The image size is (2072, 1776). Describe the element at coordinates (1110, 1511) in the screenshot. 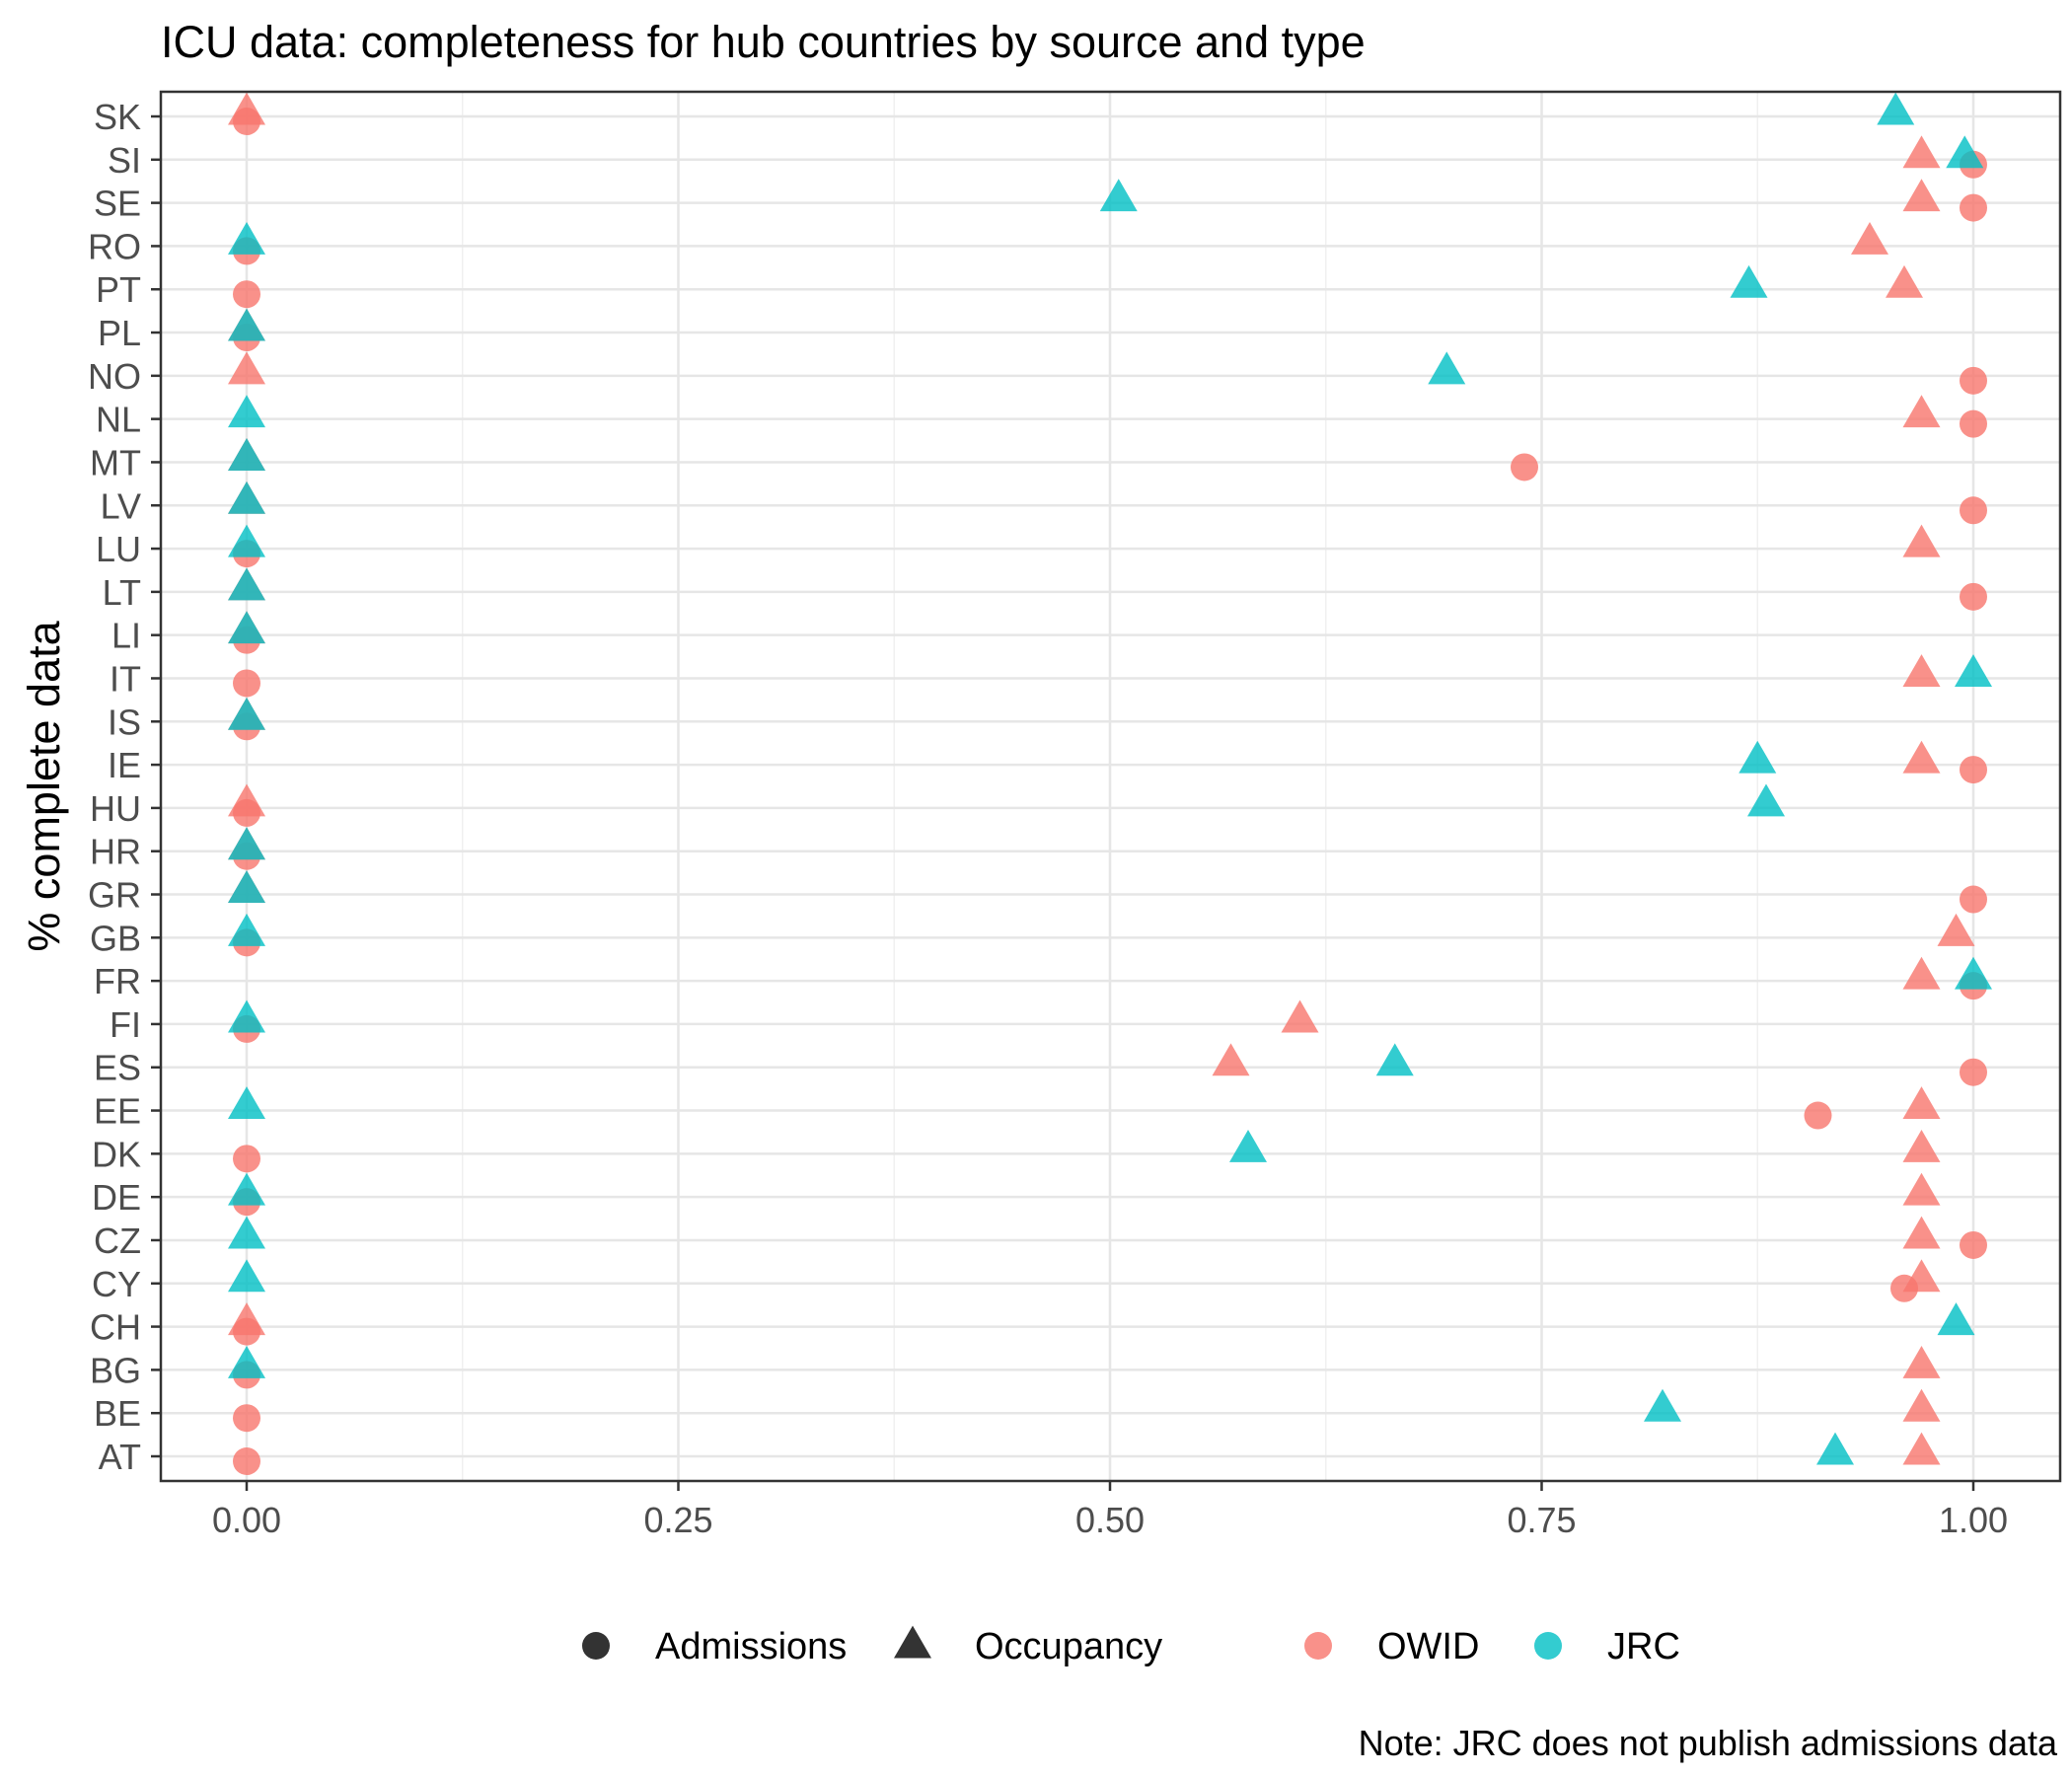

I see `x-axis: 0.00 0.25 0.50 0.75 1.00` at that location.